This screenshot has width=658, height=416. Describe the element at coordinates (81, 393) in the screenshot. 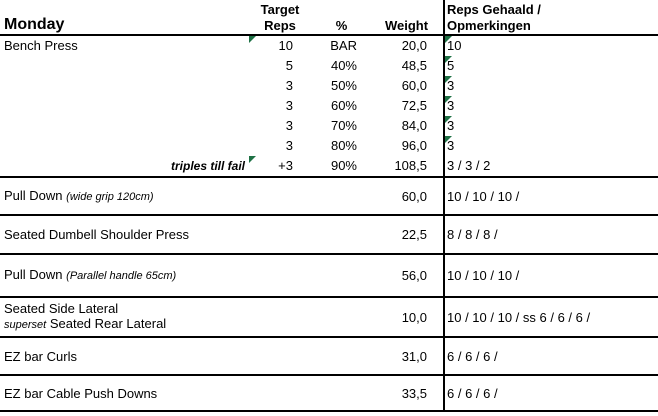

I see `exercise-name: EZ bar Cable Push Downs` at that location.